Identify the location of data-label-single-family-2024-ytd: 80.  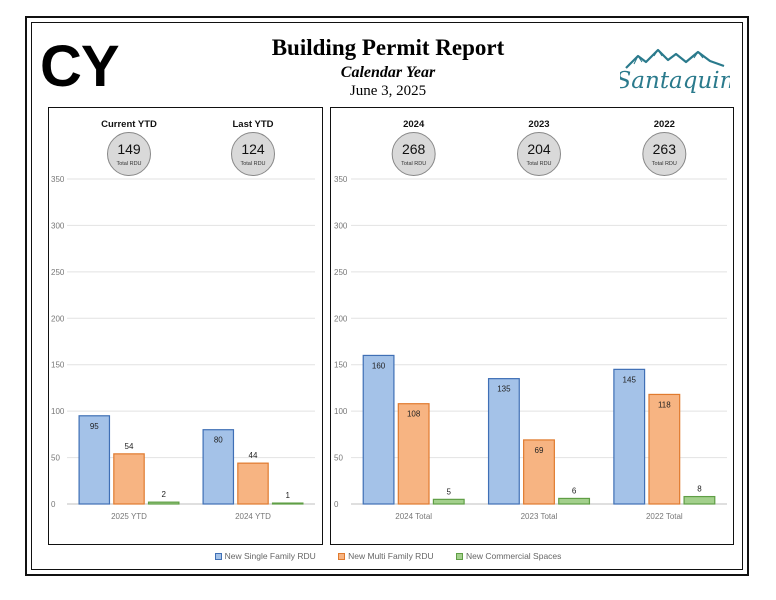
(218, 440).